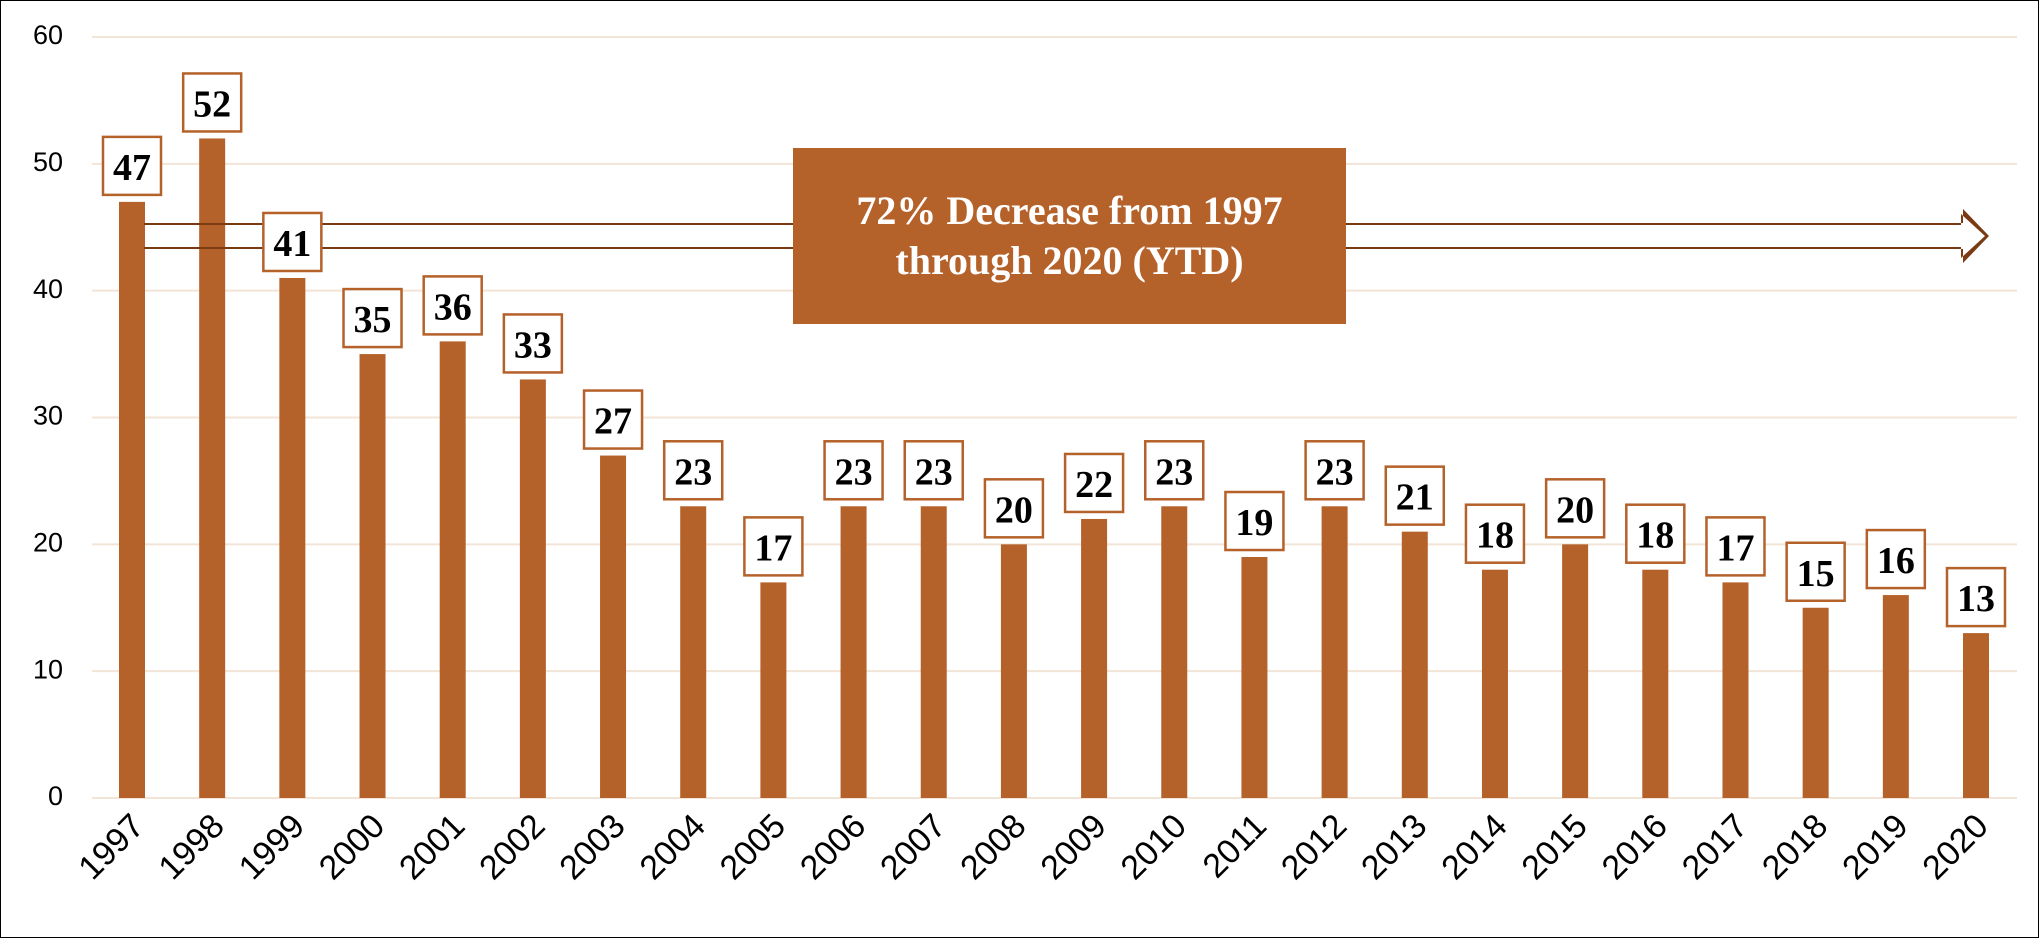 The height and width of the screenshot is (938, 2039). I want to click on y-tick-label: 60, so click(48, 35).